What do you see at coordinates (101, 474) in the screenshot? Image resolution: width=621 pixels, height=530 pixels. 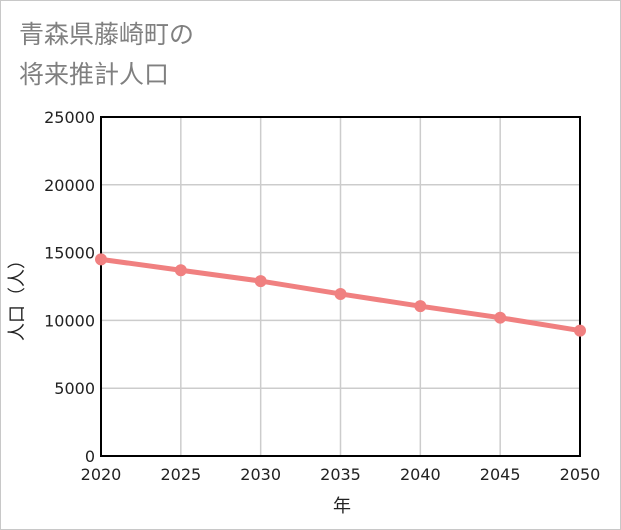 I see `x-tick-label: 2020` at bounding box center [101, 474].